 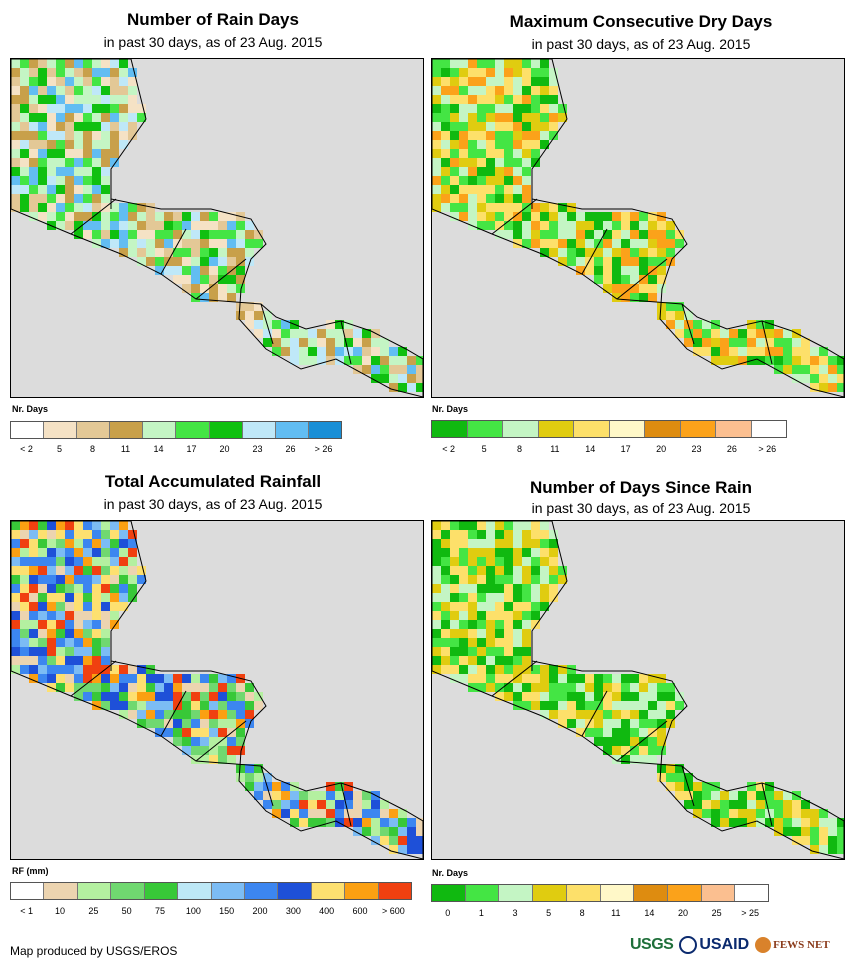 I want to click on legend-label: 1, so click(x=481, y=913).